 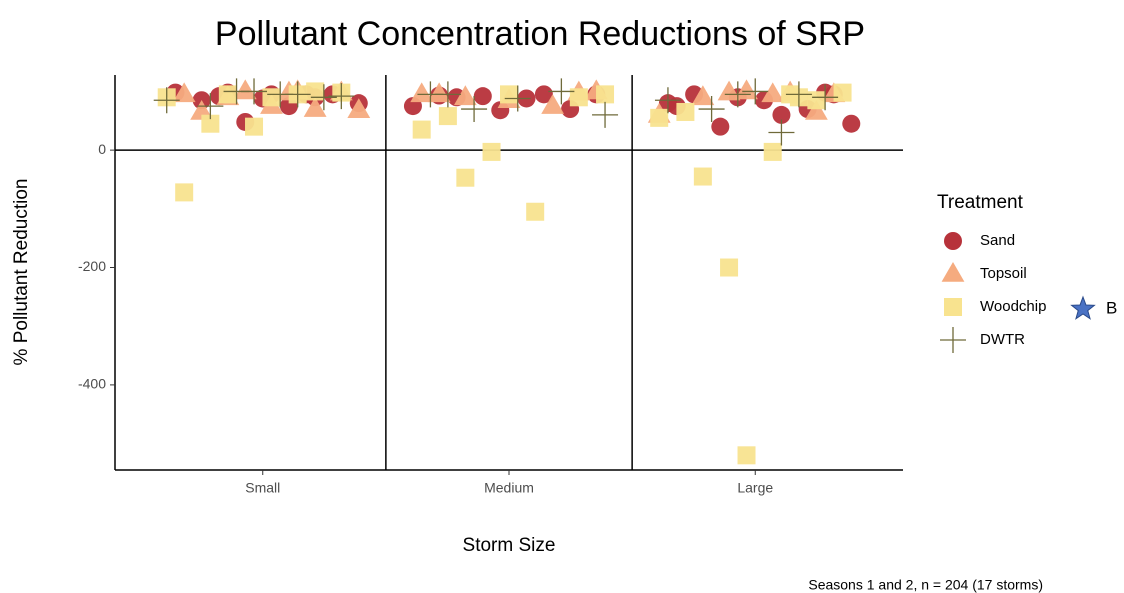 I want to click on x-tick-label: Small, so click(x=262, y=488).